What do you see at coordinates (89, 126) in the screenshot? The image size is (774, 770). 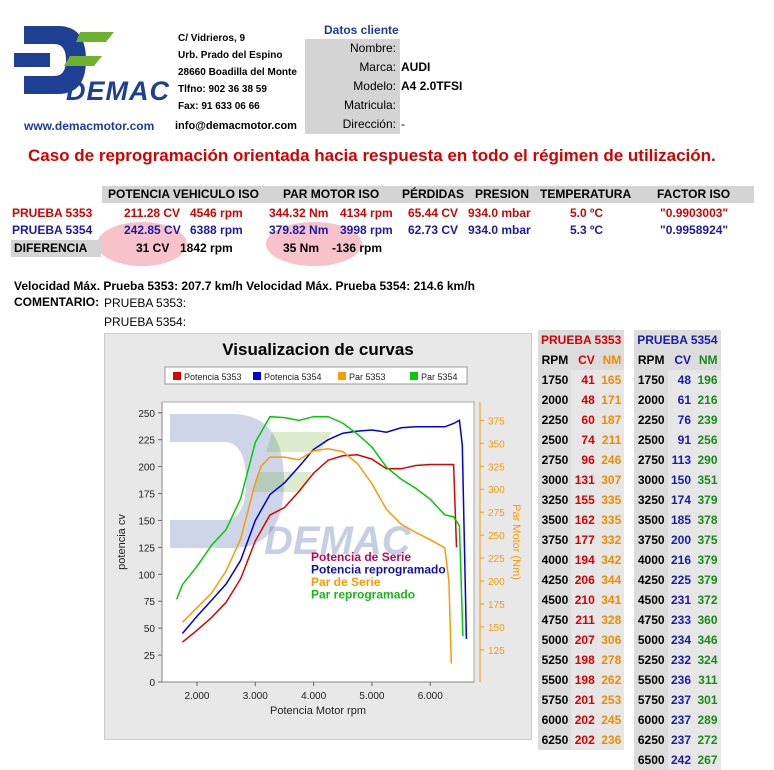 I see `website-link: www.demacmotor.com` at bounding box center [89, 126].